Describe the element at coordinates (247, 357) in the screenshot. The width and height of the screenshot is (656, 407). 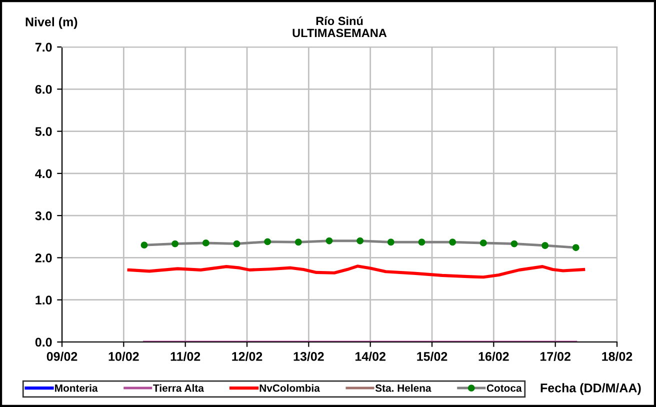
I see `x-tick-label: 12/02` at that location.